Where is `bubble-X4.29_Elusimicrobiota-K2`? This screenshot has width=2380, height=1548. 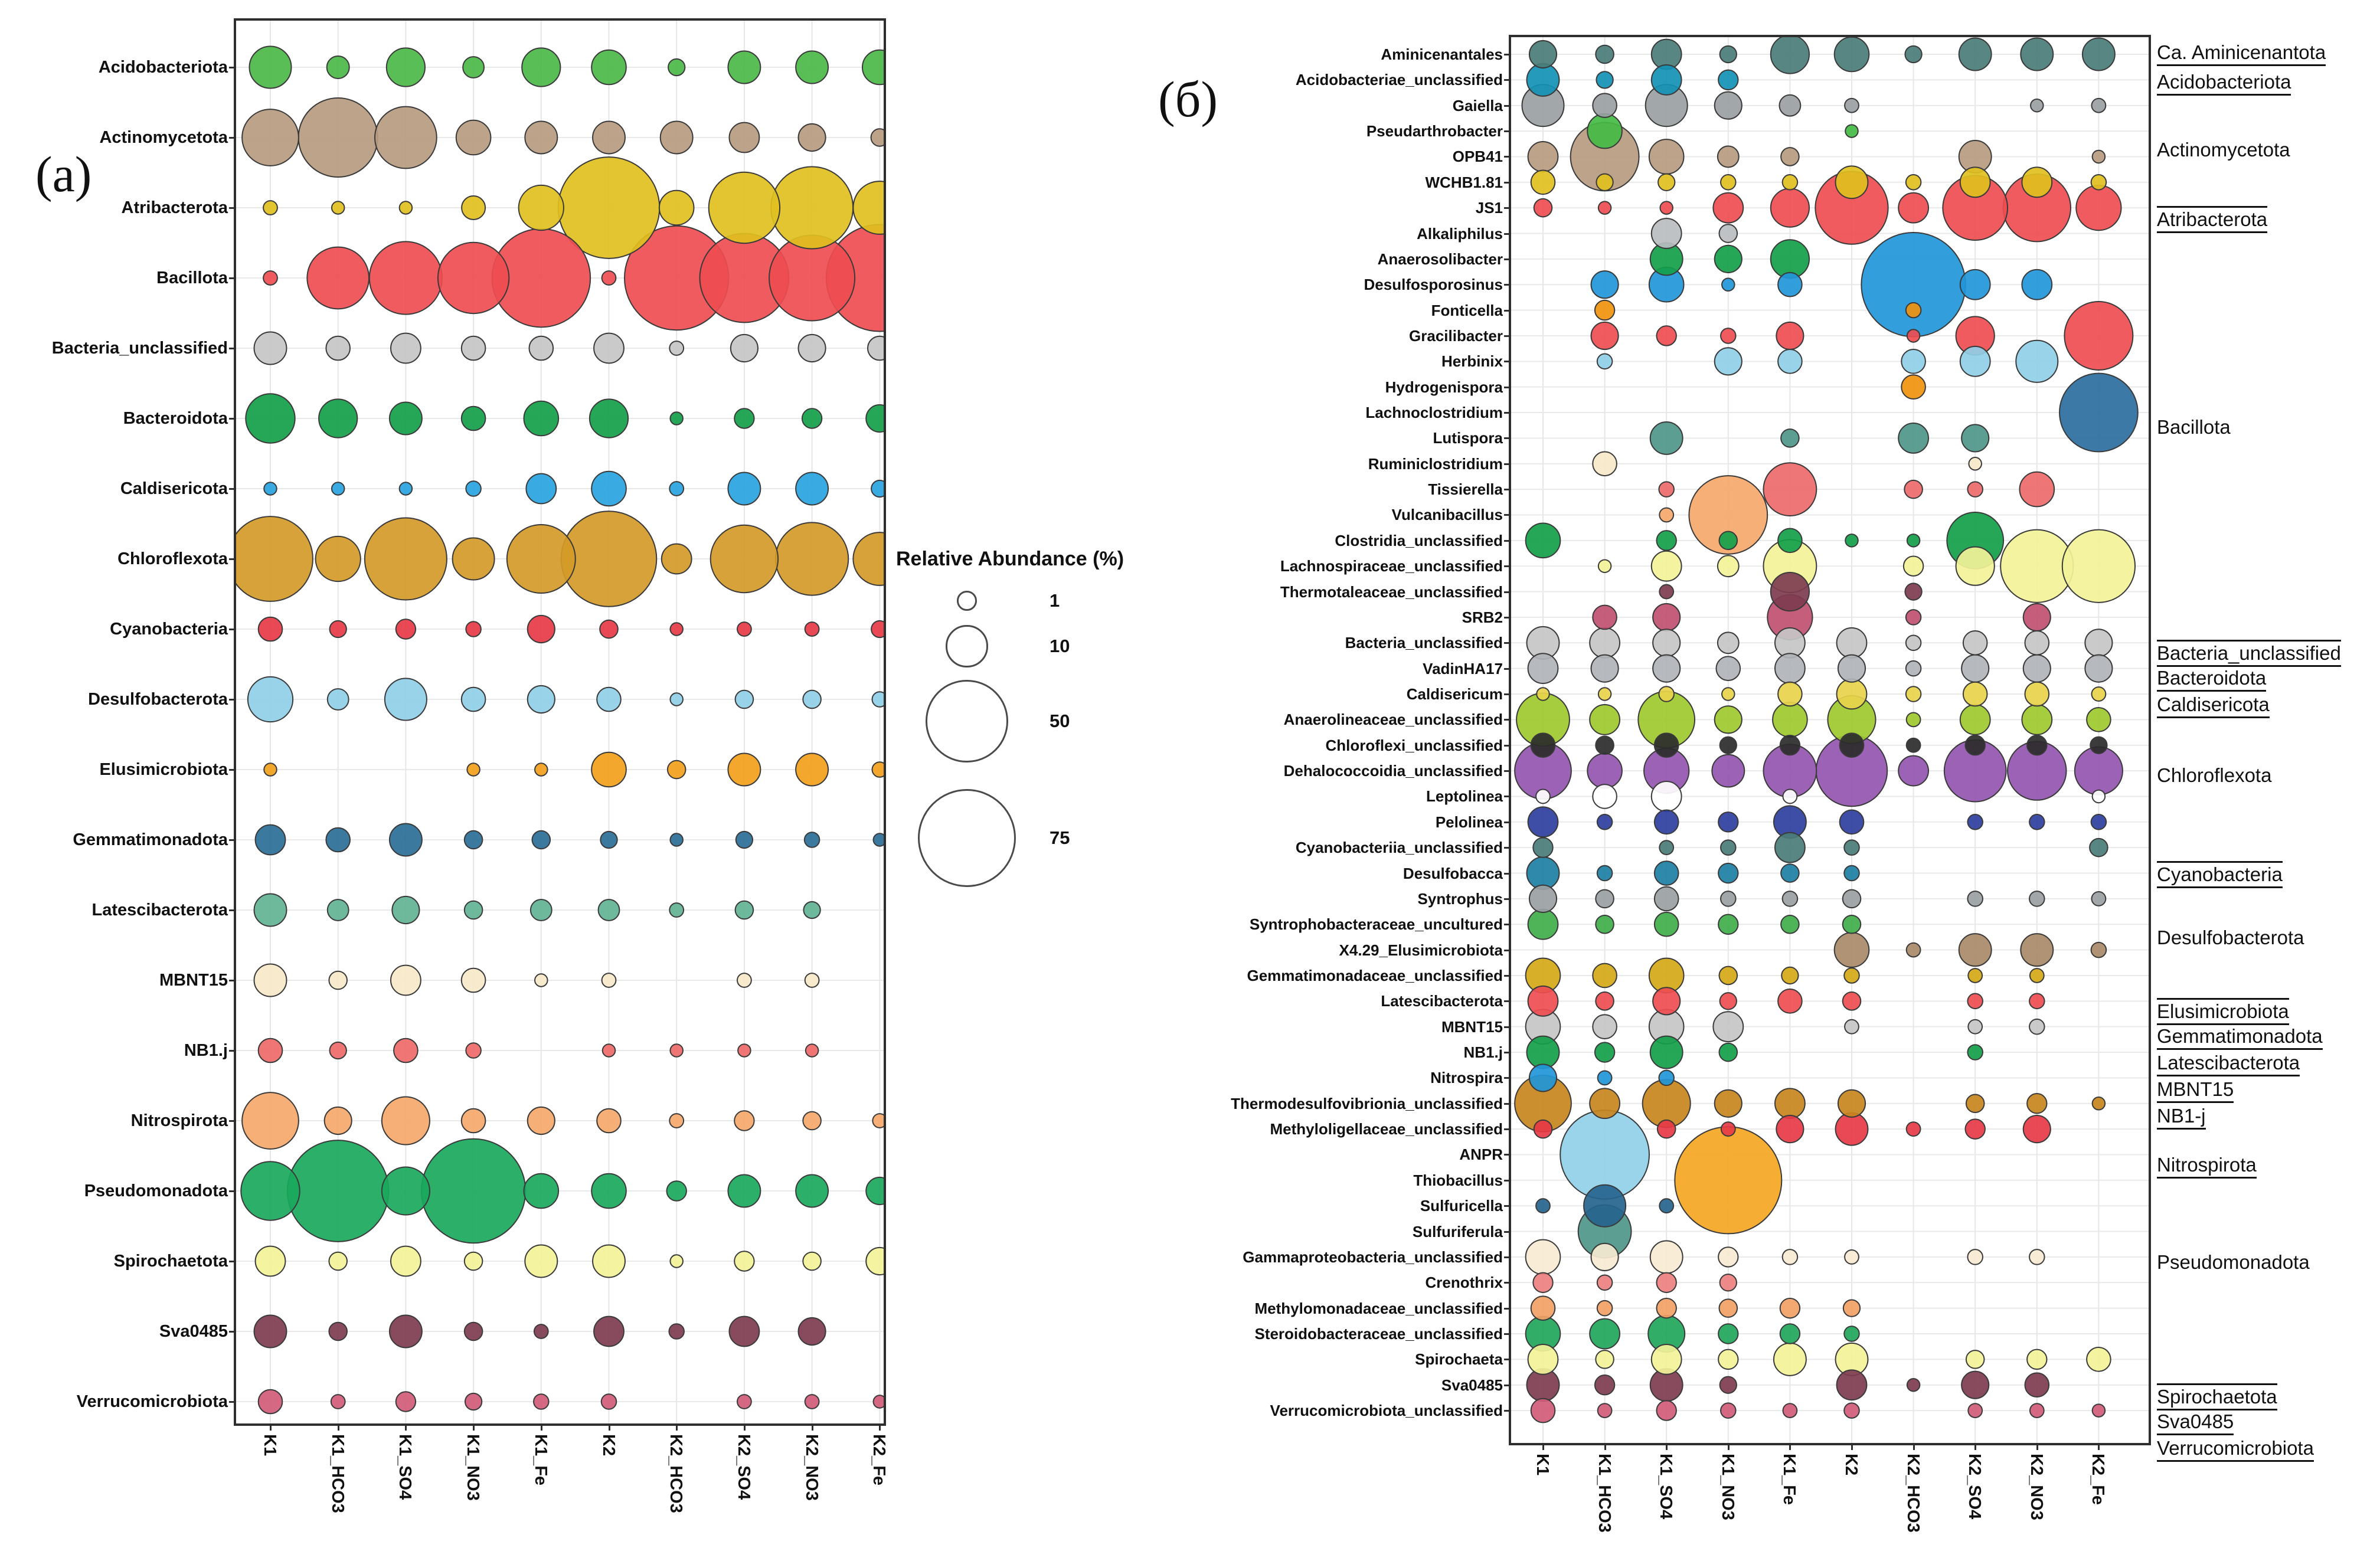
bubble-X4.29_Elusimicrobiota-K2 is located at coordinates (1851, 950).